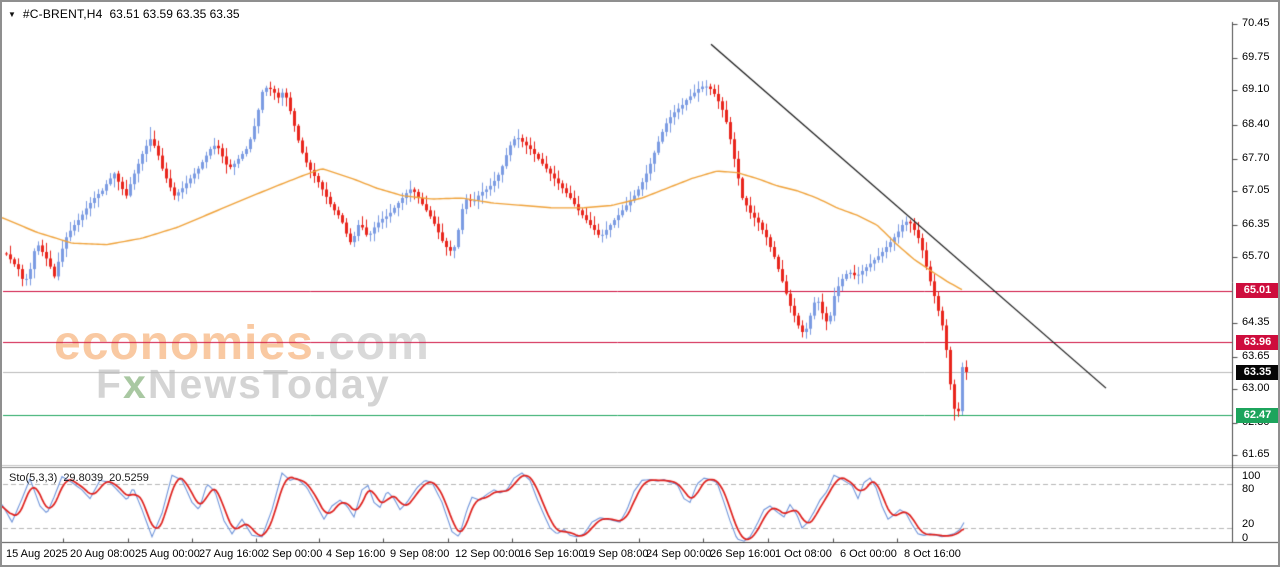 The image size is (1280, 567). What do you see at coordinates (1257, 415) in the screenshot?
I see `price-line-badge-target-line: 62.47` at bounding box center [1257, 415].